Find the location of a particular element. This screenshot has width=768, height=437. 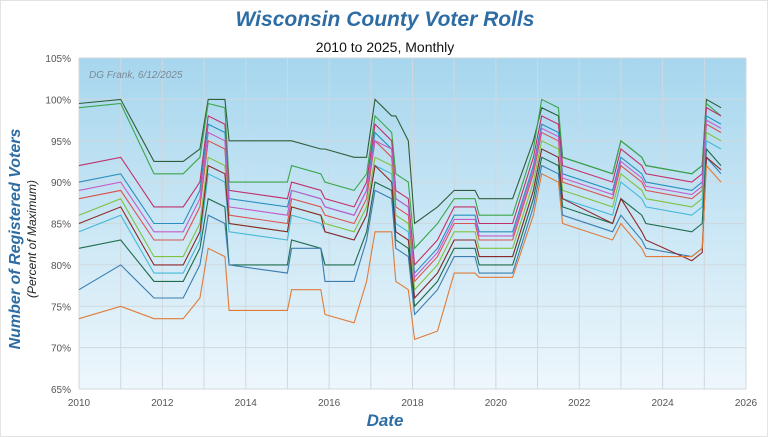

x-tick-label: 2020 is located at coordinates (496, 403).